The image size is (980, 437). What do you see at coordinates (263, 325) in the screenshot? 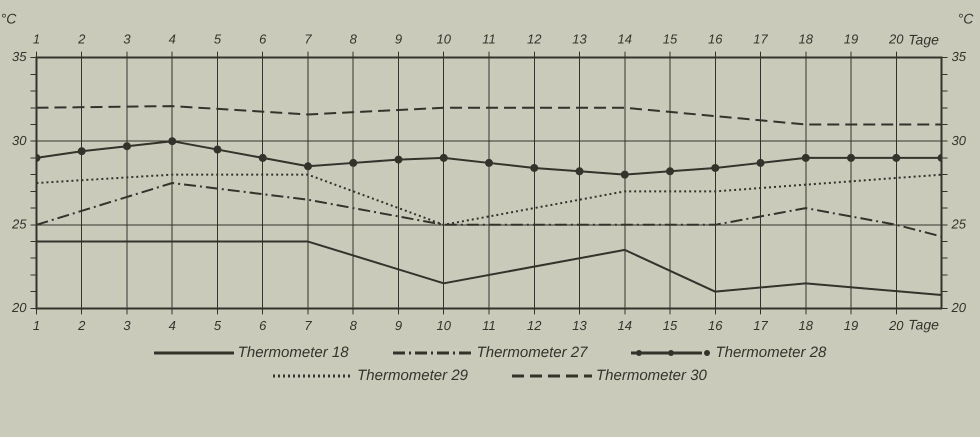
I see `x-tick-label: 6` at bounding box center [263, 325].